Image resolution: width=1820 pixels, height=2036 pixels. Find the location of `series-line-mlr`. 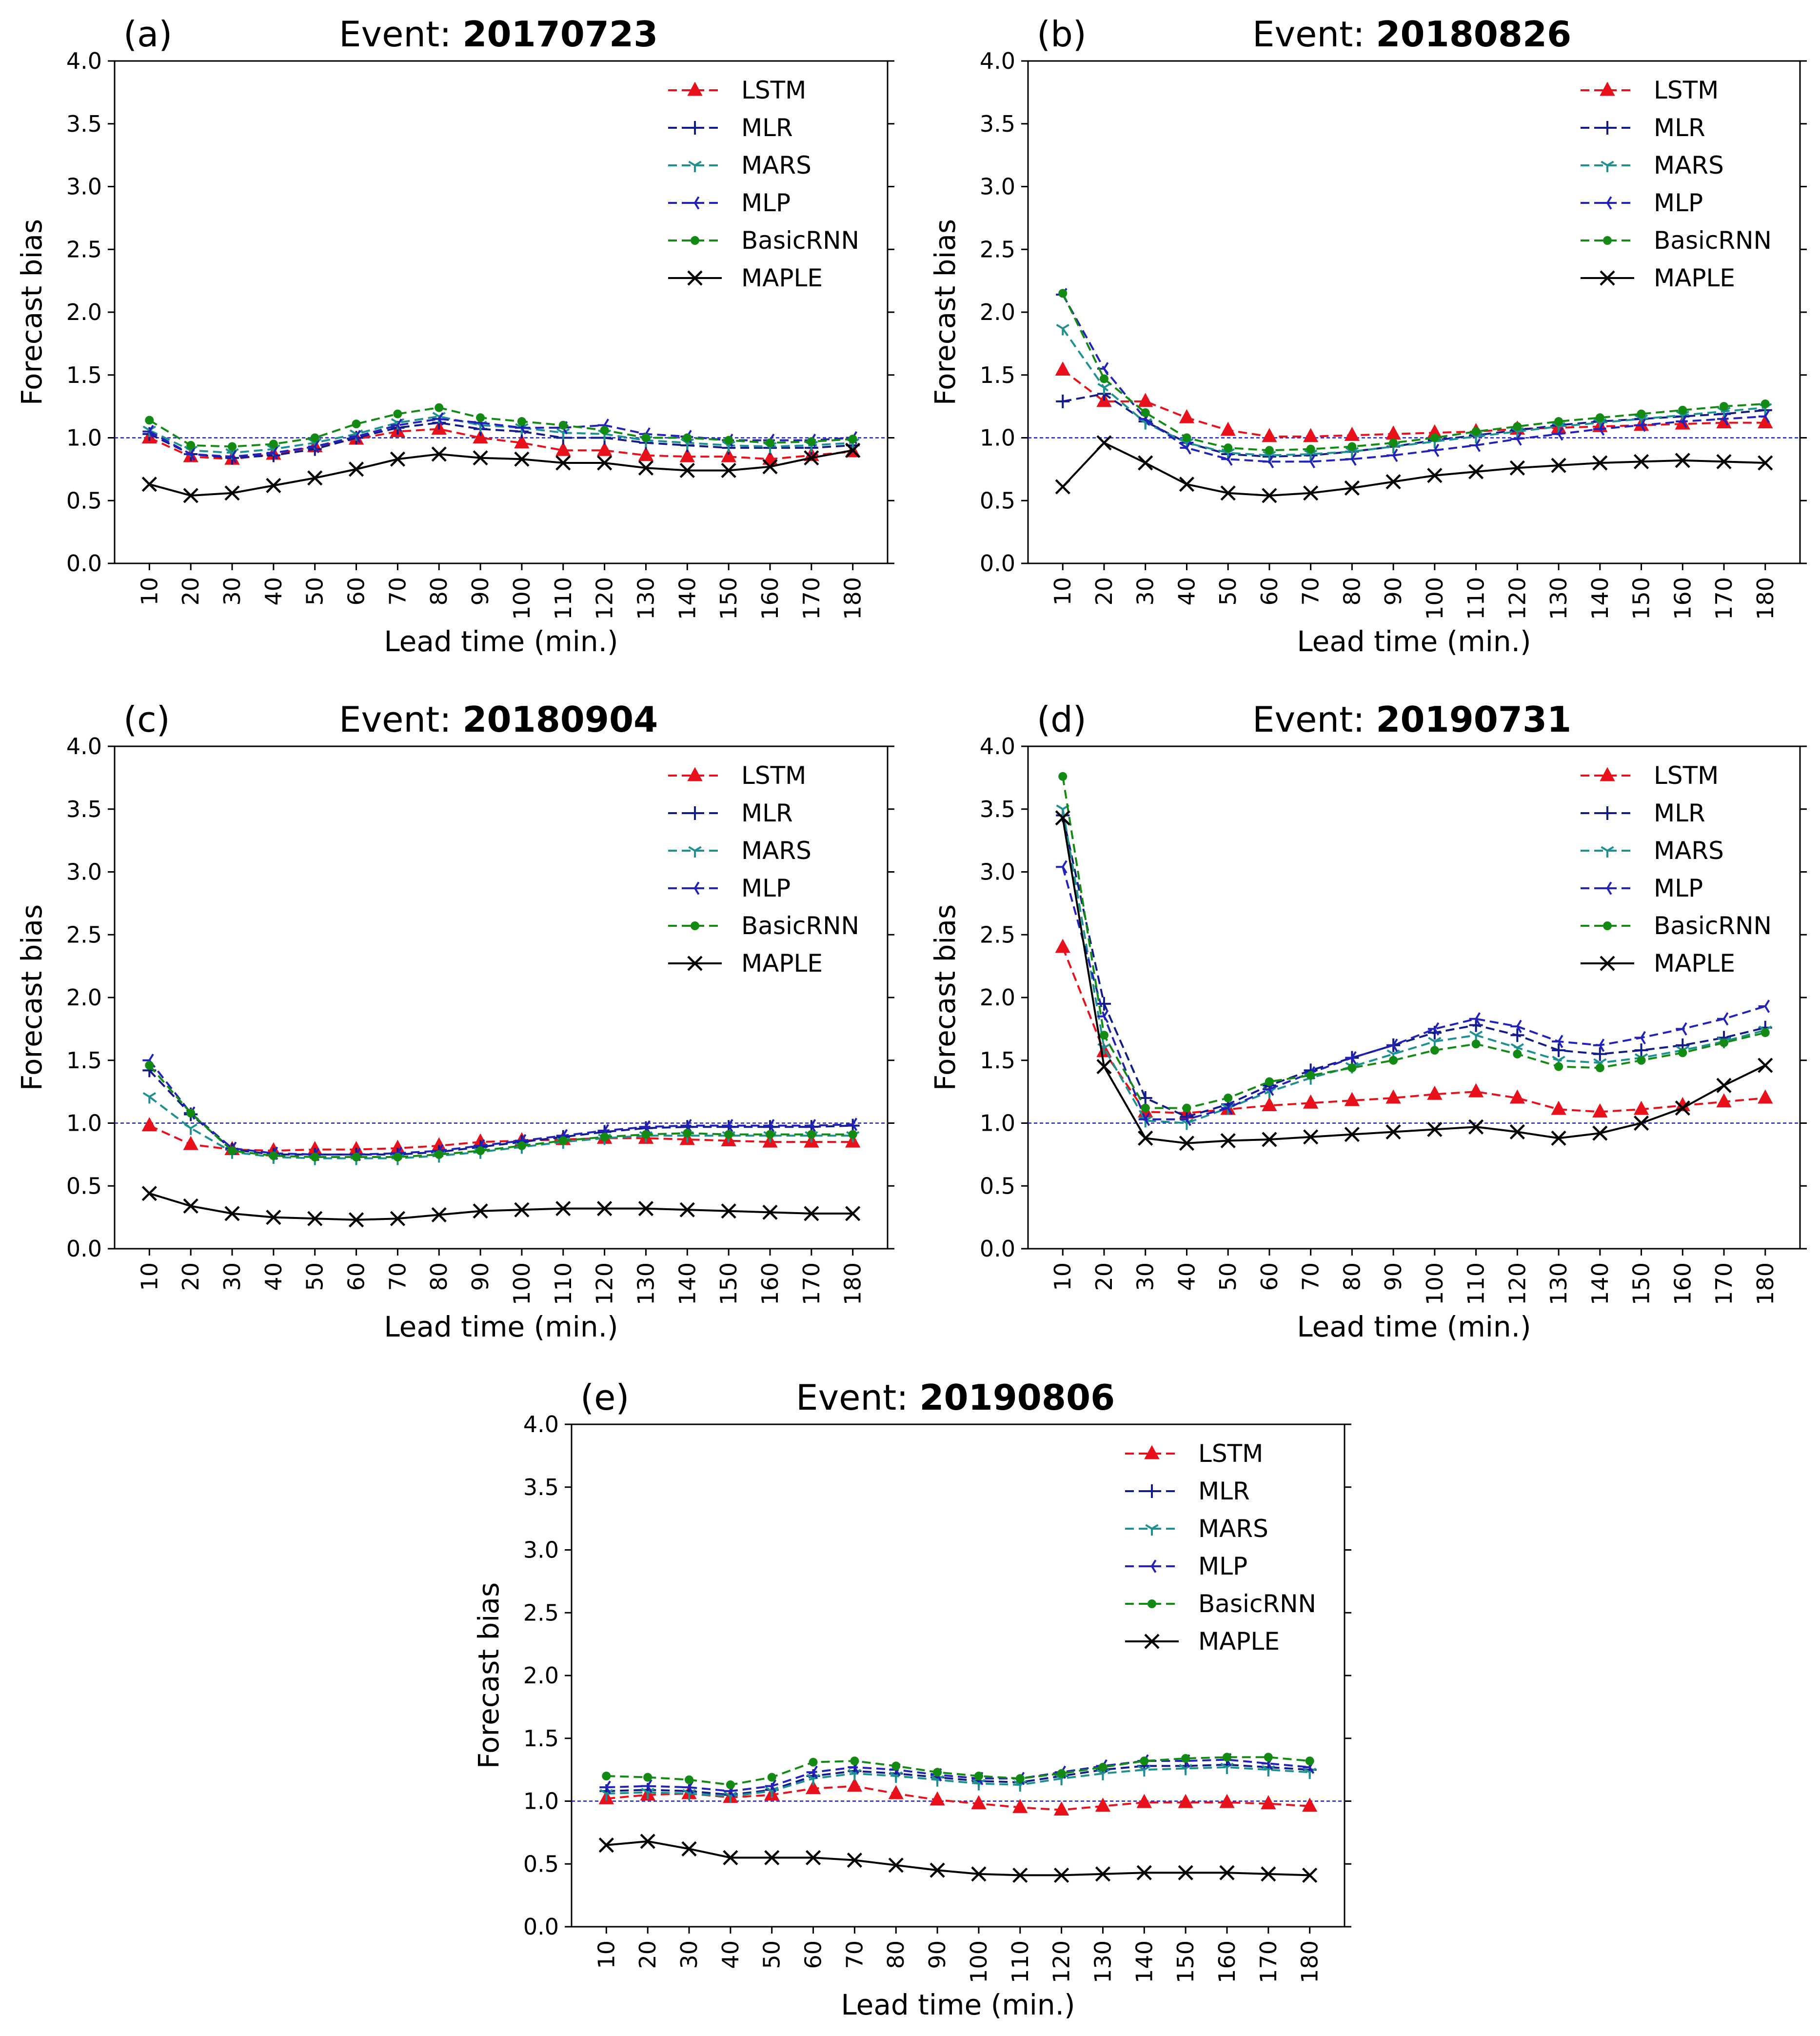

series-line-mlr is located at coordinates (1413, 425).